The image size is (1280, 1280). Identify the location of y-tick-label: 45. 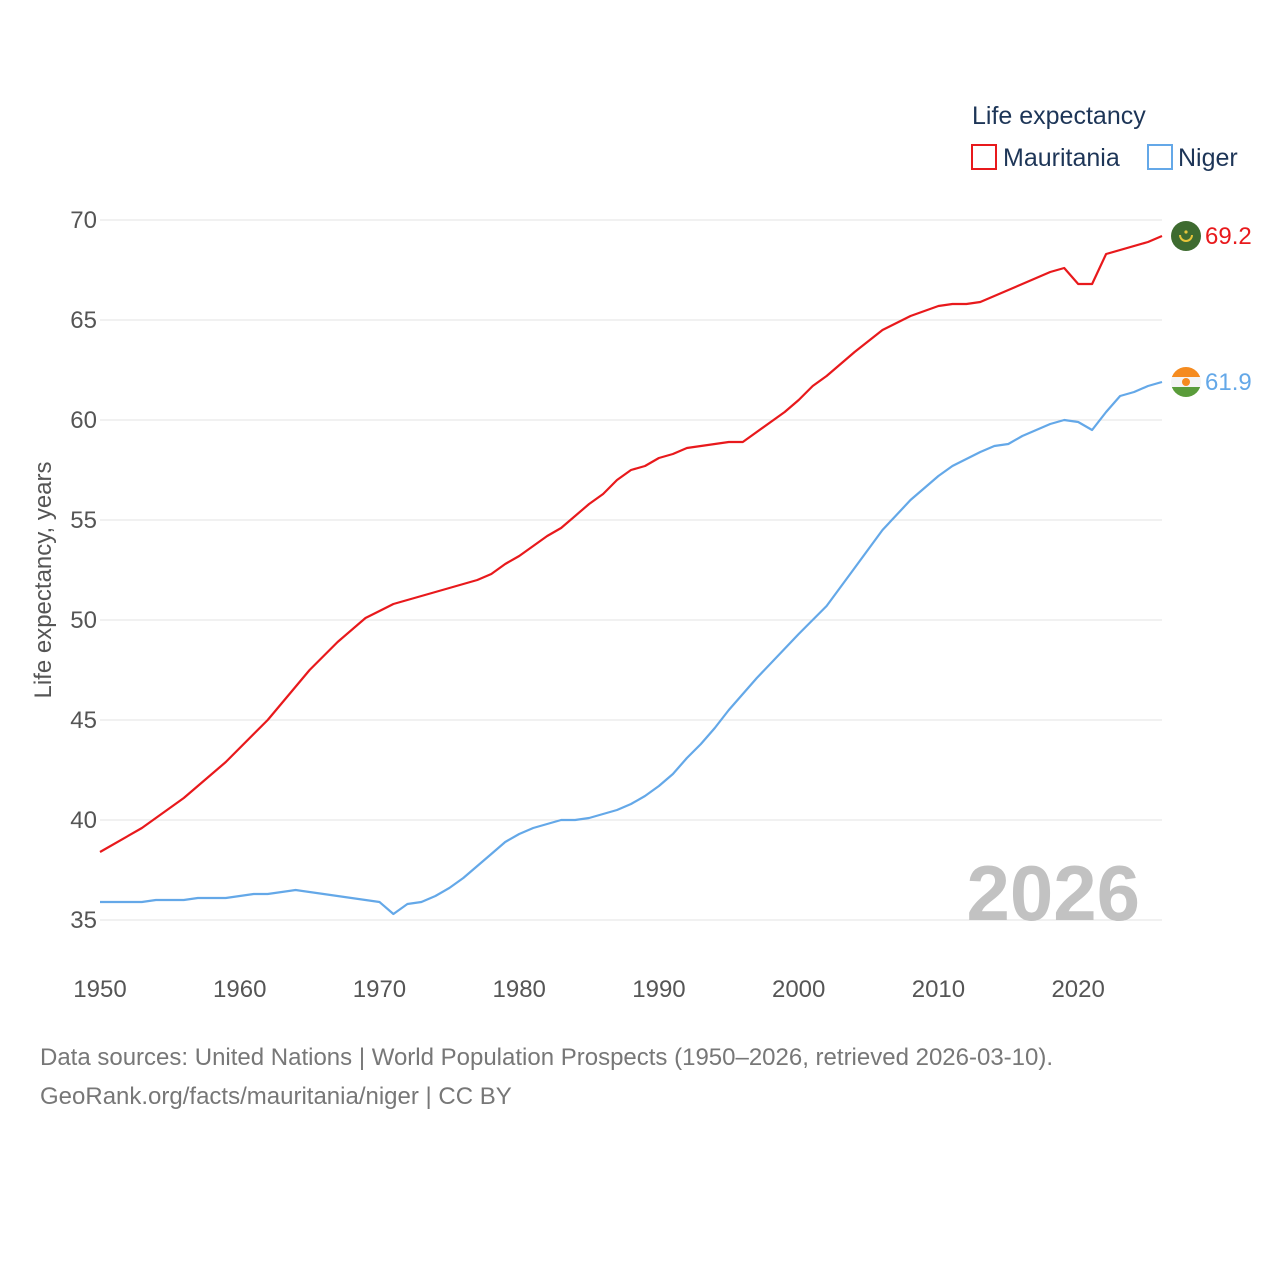
(83, 720).